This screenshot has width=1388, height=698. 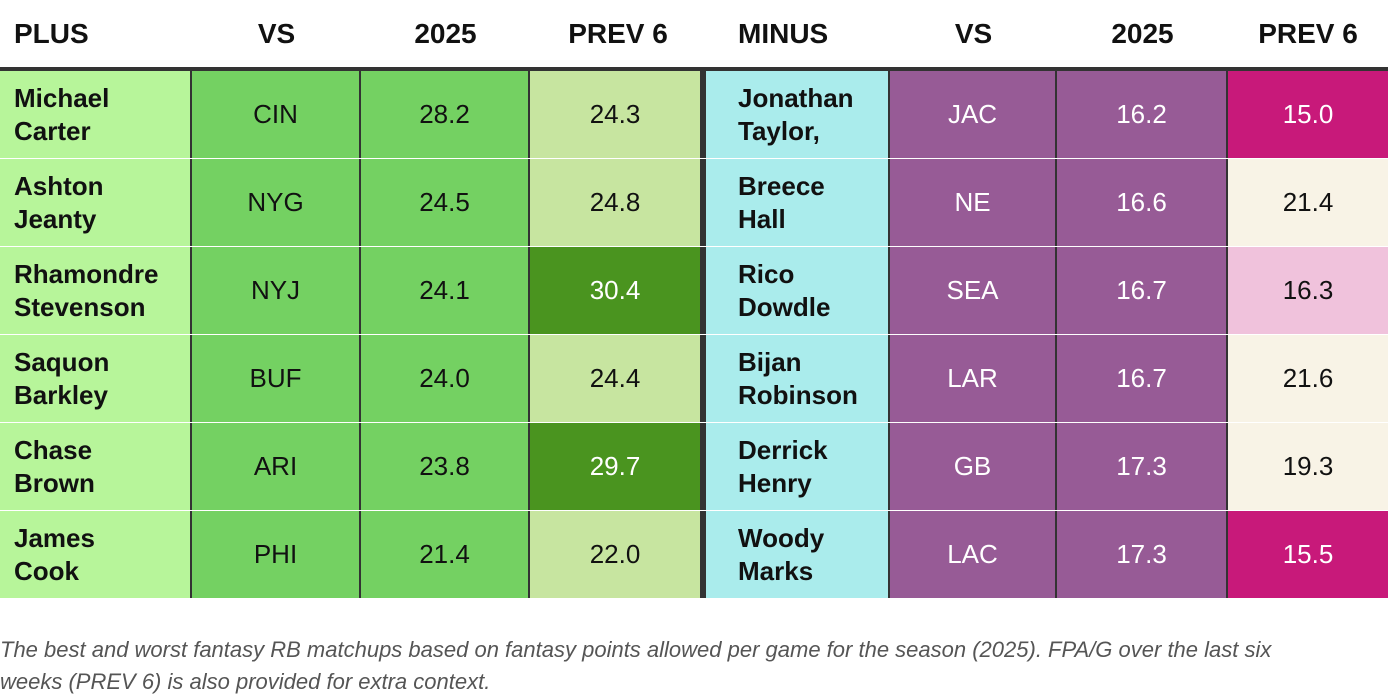 What do you see at coordinates (781, 537) in the screenshot?
I see `player-name-line: Woody` at bounding box center [781, 537].